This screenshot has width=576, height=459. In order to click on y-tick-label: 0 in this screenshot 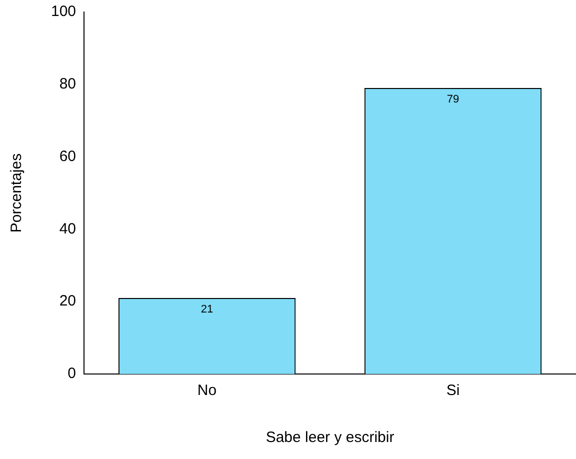, I will do `click(72, 373)`.